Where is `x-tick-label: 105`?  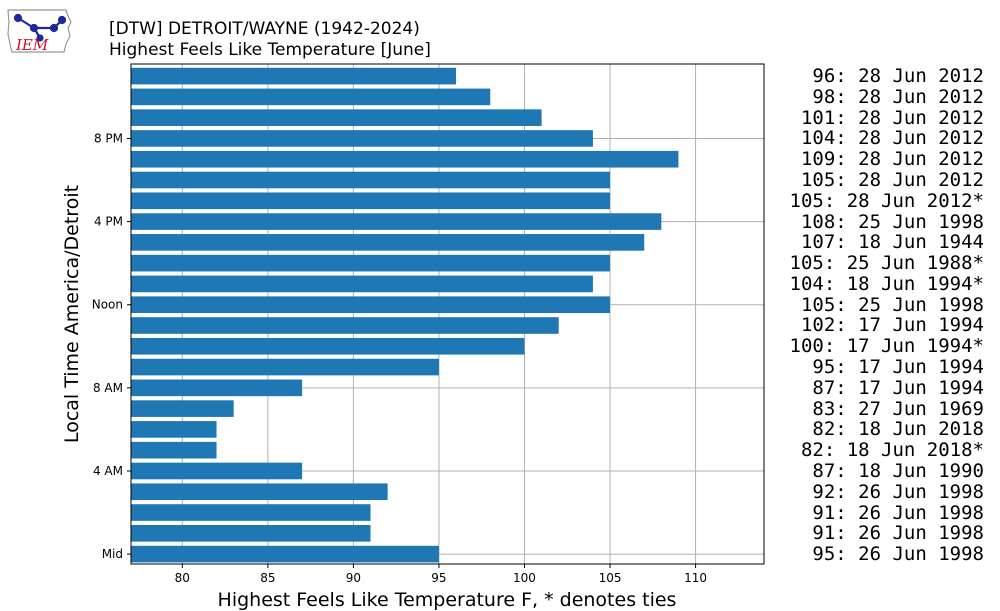
x-tick-label: 105 is located at coordinates (610, 578).